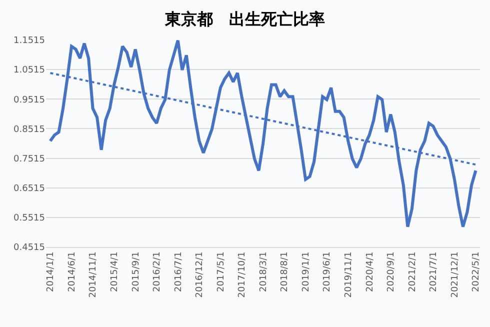 The height and width of the screenshot is (327, 490). What do you see at coordinates (327, 272) in the screenshot?
I see `x-tick-label: 2019/6/1` at bounding box center [327, 272].